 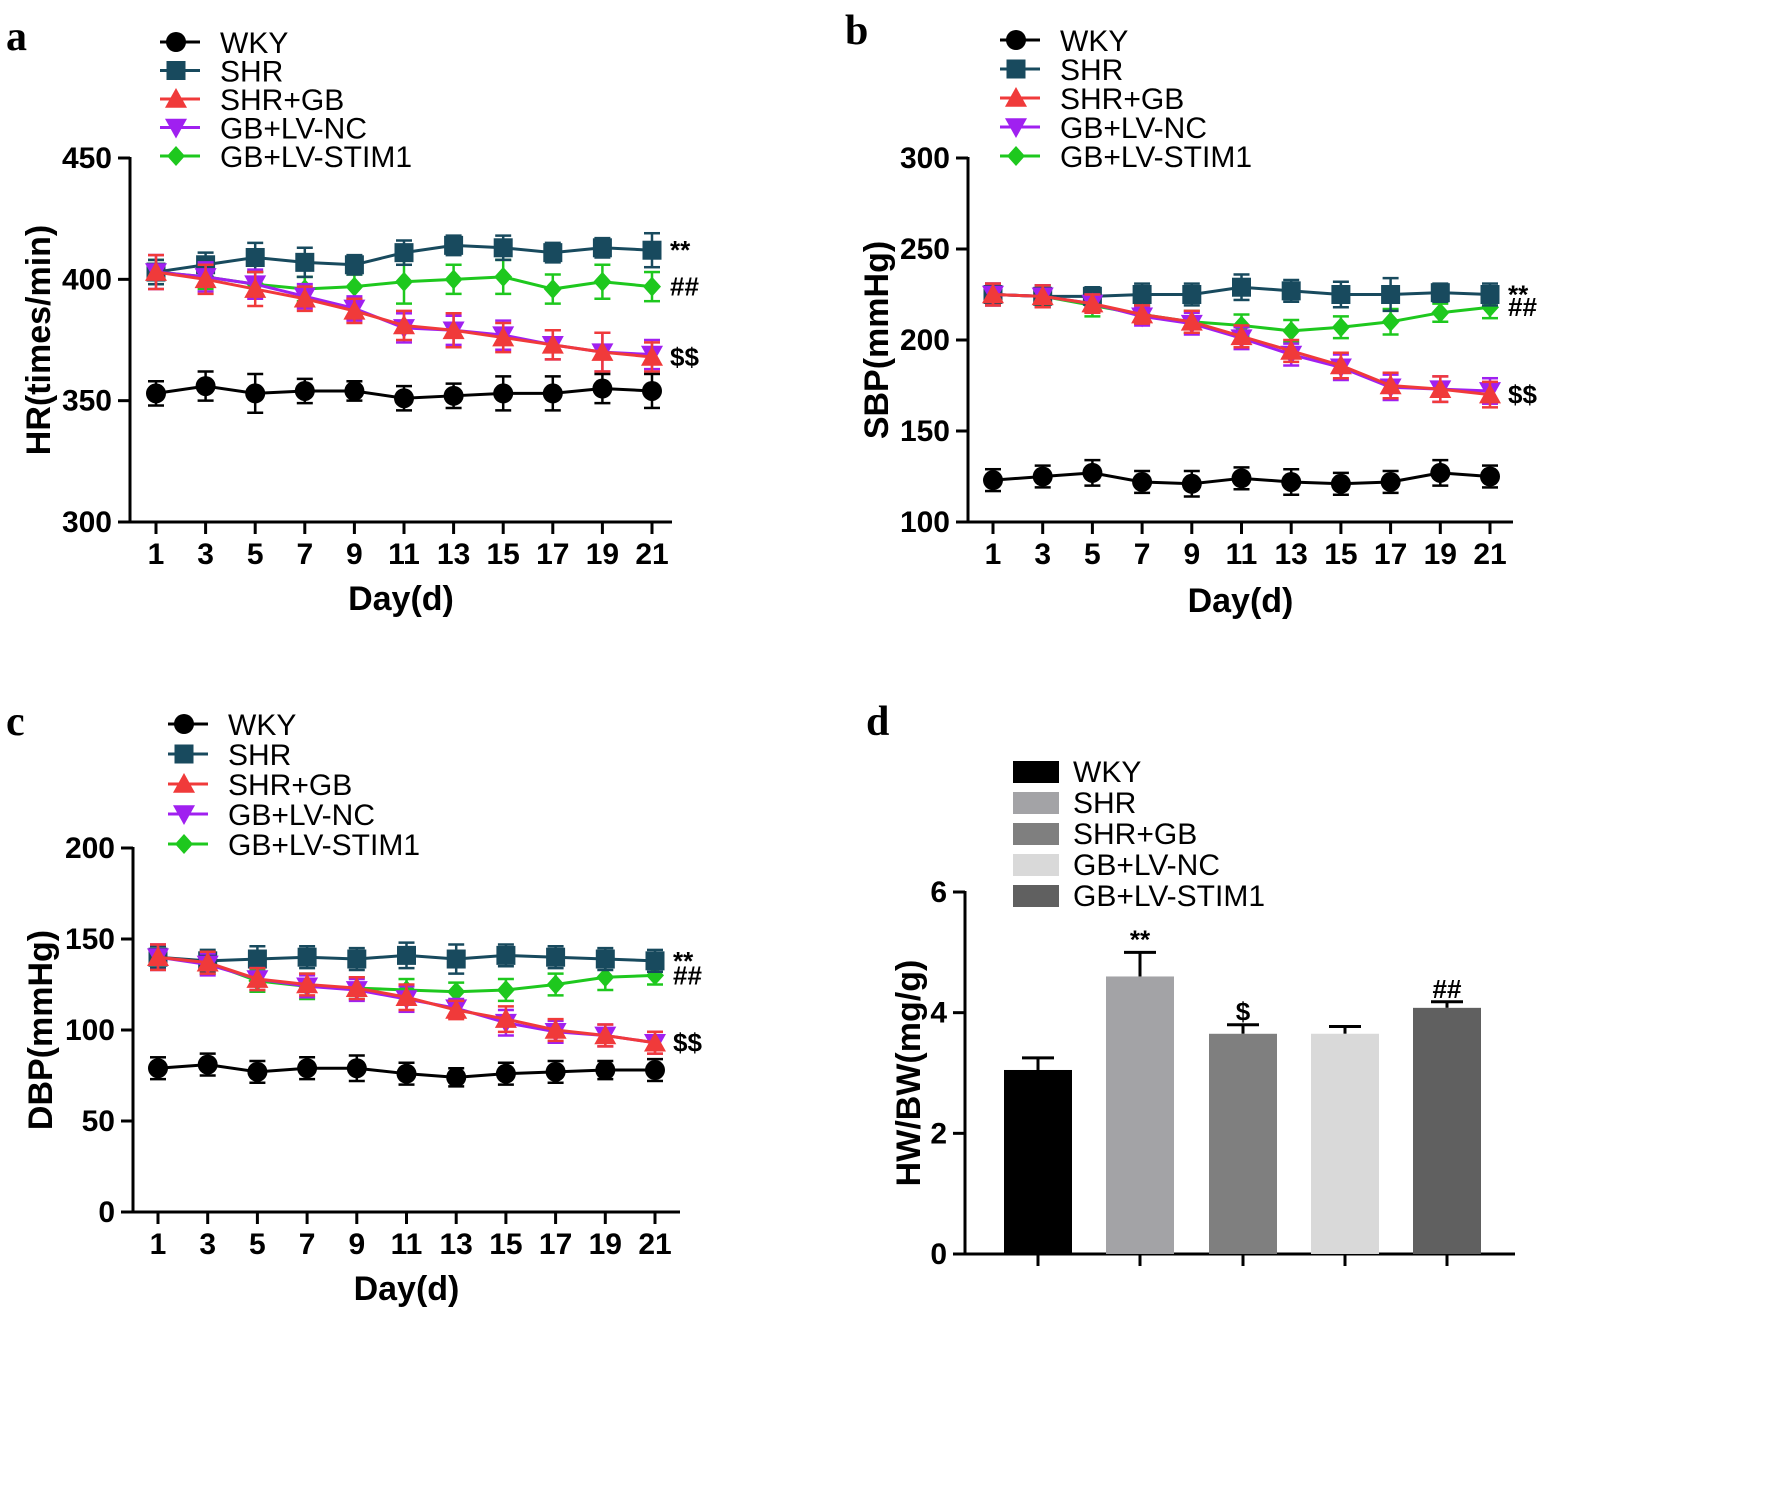 I want to click on bar, so click(x=1140, y=1115).